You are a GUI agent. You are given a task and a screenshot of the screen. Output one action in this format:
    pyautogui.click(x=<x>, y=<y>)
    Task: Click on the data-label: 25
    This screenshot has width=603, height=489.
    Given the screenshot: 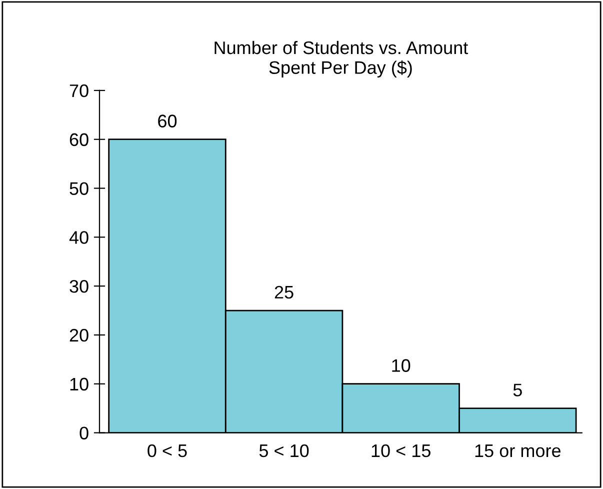 What is the action you would take?
    pyautogui.click(x=284, y=292)
    